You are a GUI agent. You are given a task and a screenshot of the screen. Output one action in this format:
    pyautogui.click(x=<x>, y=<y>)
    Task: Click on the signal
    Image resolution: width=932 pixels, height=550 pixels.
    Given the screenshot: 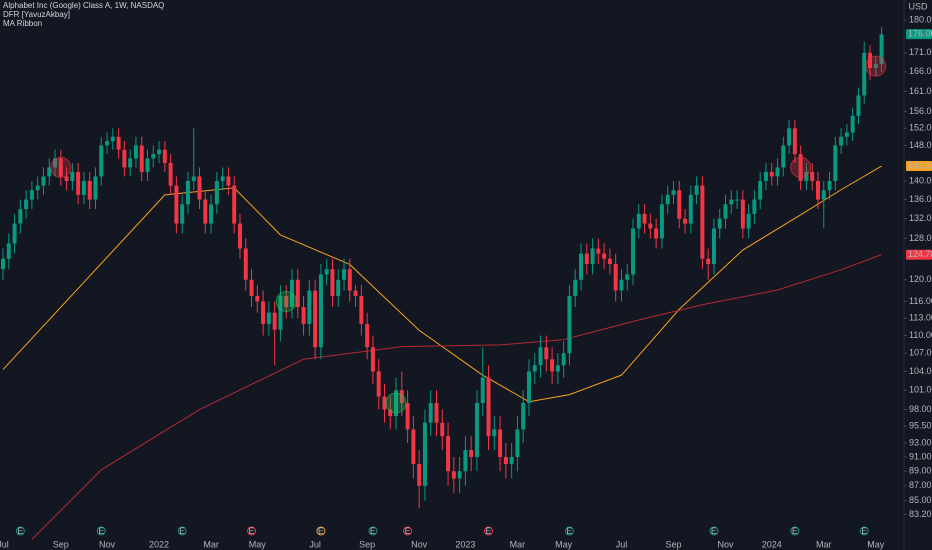 What is the action you would take?
    pyautogui.click(x=286, y=301)
    